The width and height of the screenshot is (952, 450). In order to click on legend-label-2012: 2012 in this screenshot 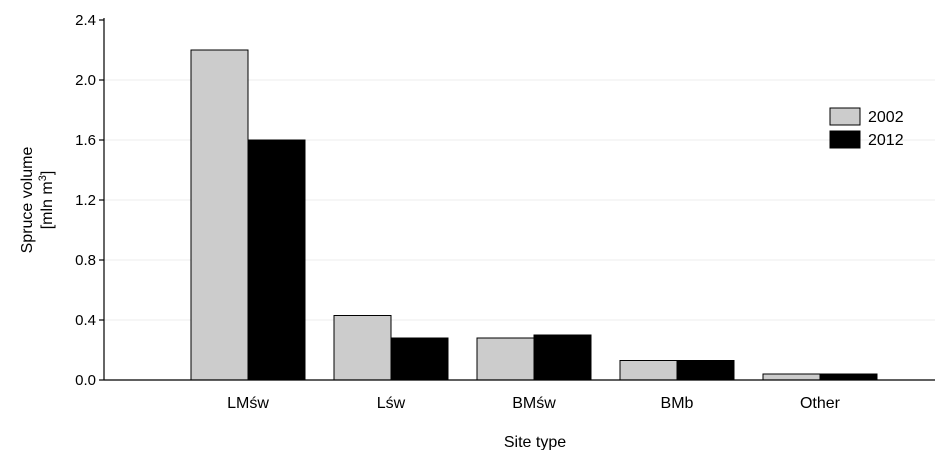, I will do `click(886, 140)`.